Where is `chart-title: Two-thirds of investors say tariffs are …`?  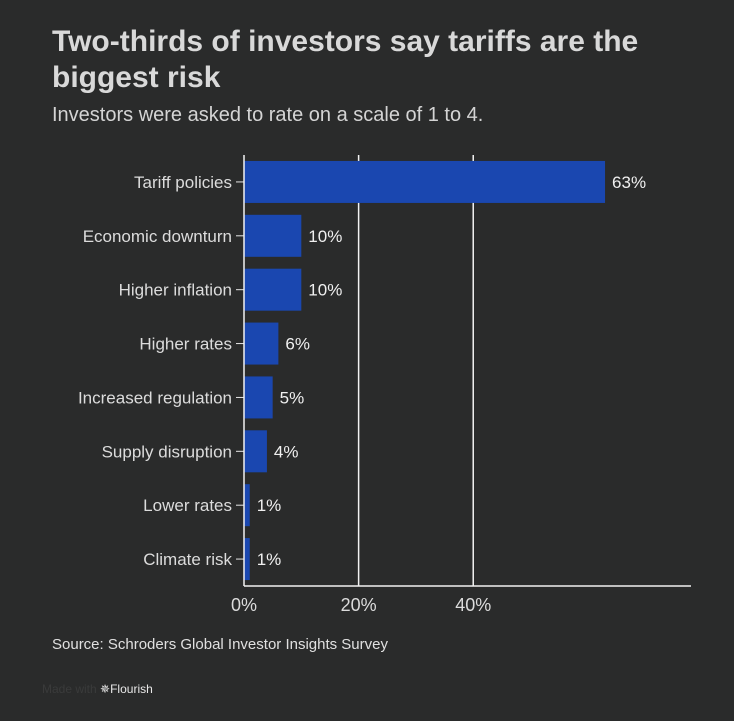 chart-title: Two-thirds of investors say tariffs are … is located at coordinates (345, 59).